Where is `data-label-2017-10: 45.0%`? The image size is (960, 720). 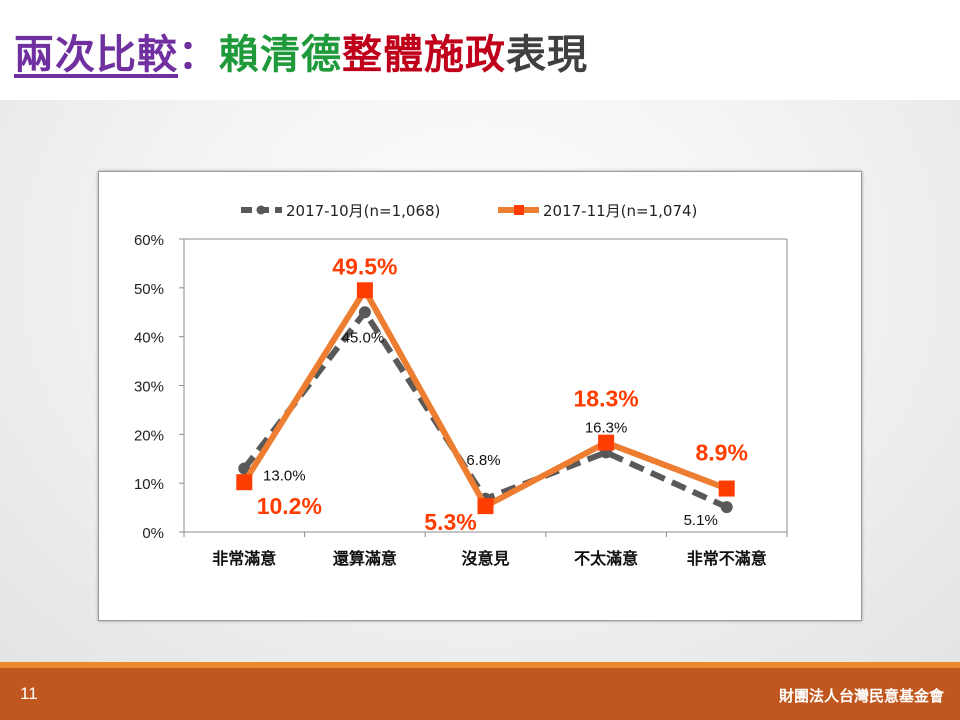 data-label-2017-10: 45.0% is located at coordinates (363, 337).